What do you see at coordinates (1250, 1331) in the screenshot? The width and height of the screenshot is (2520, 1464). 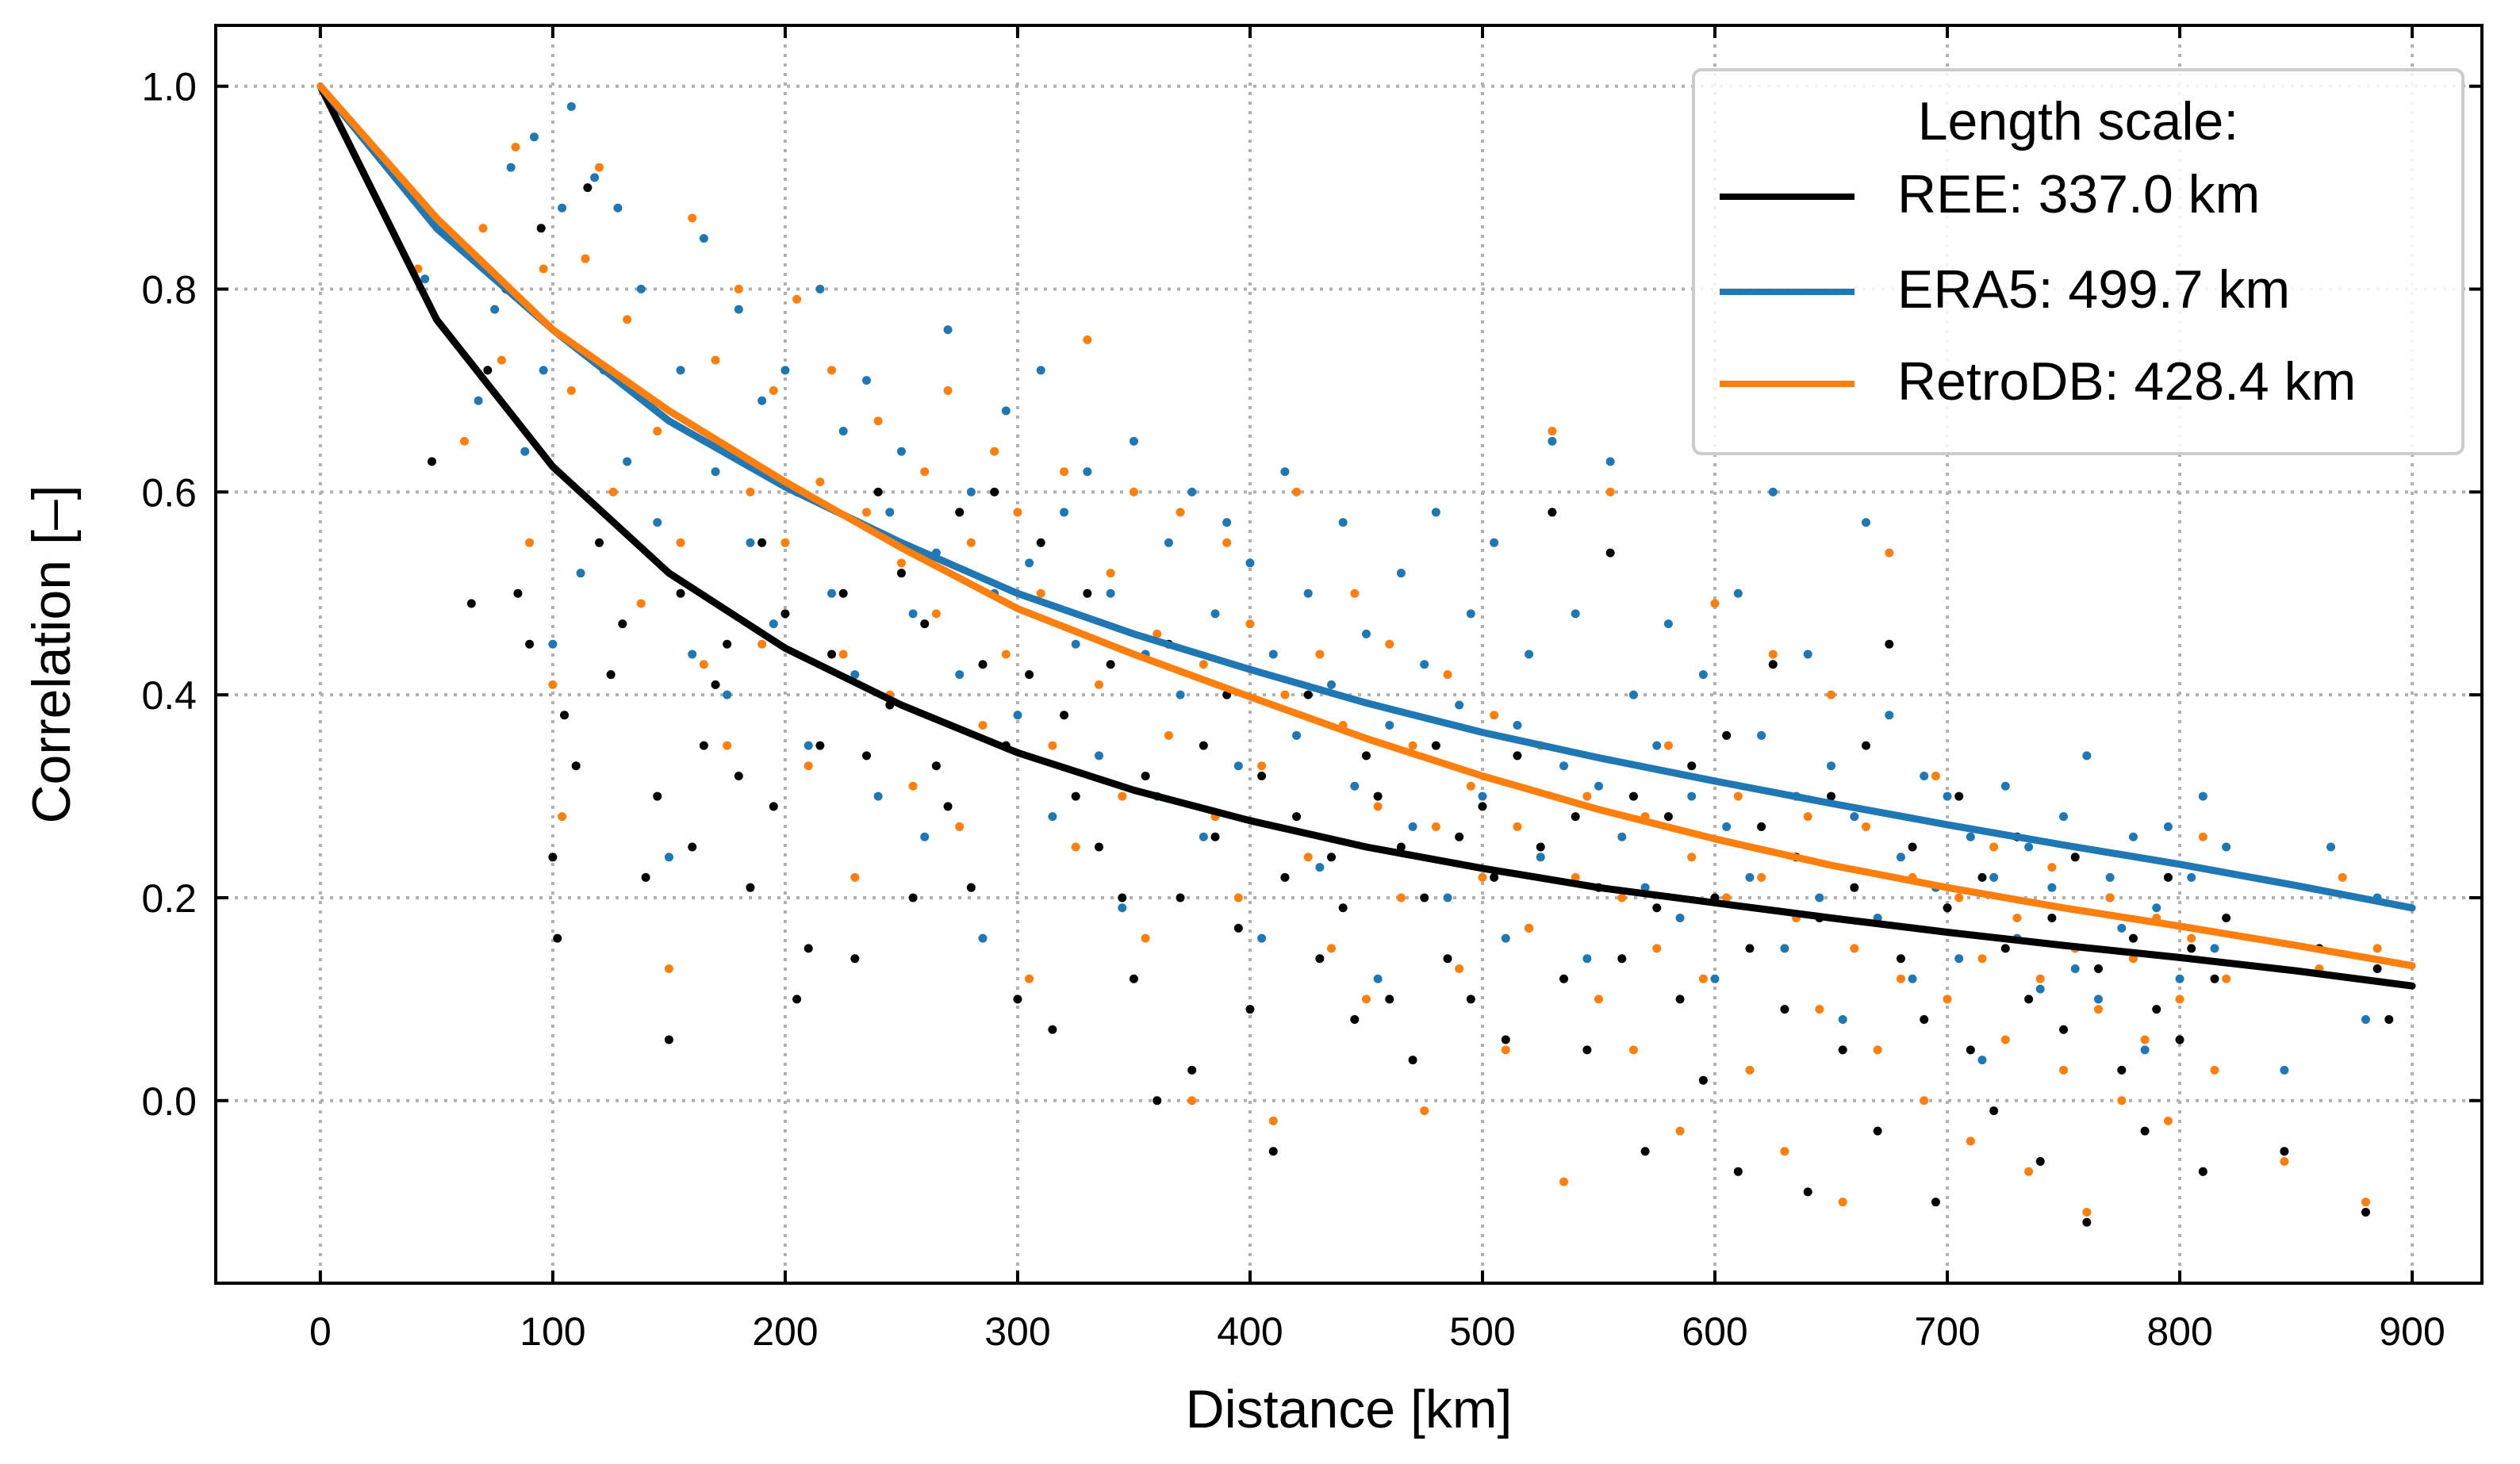 I see `x-tick-label-4: 400` at bounding box center [1250, 1331].